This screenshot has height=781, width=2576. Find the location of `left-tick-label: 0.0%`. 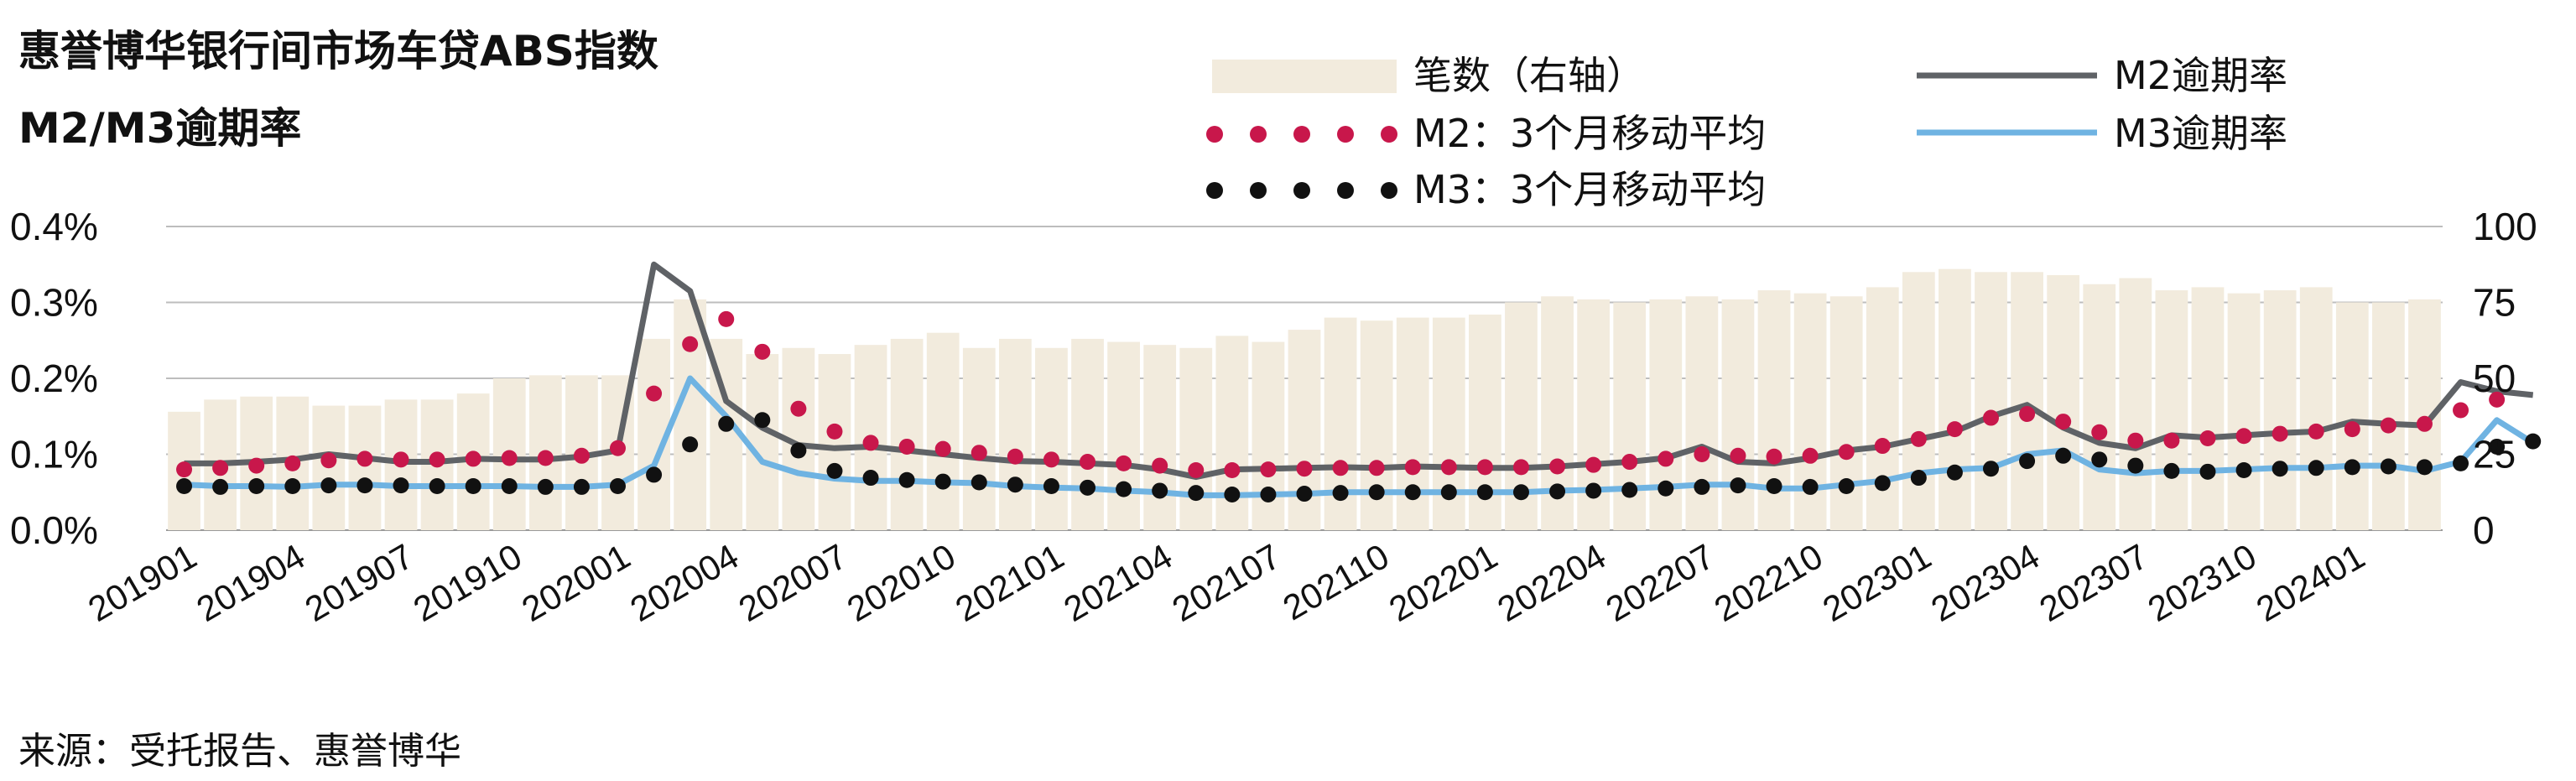

left-tick-label: 0.0% is located at coordinates (54, 530).